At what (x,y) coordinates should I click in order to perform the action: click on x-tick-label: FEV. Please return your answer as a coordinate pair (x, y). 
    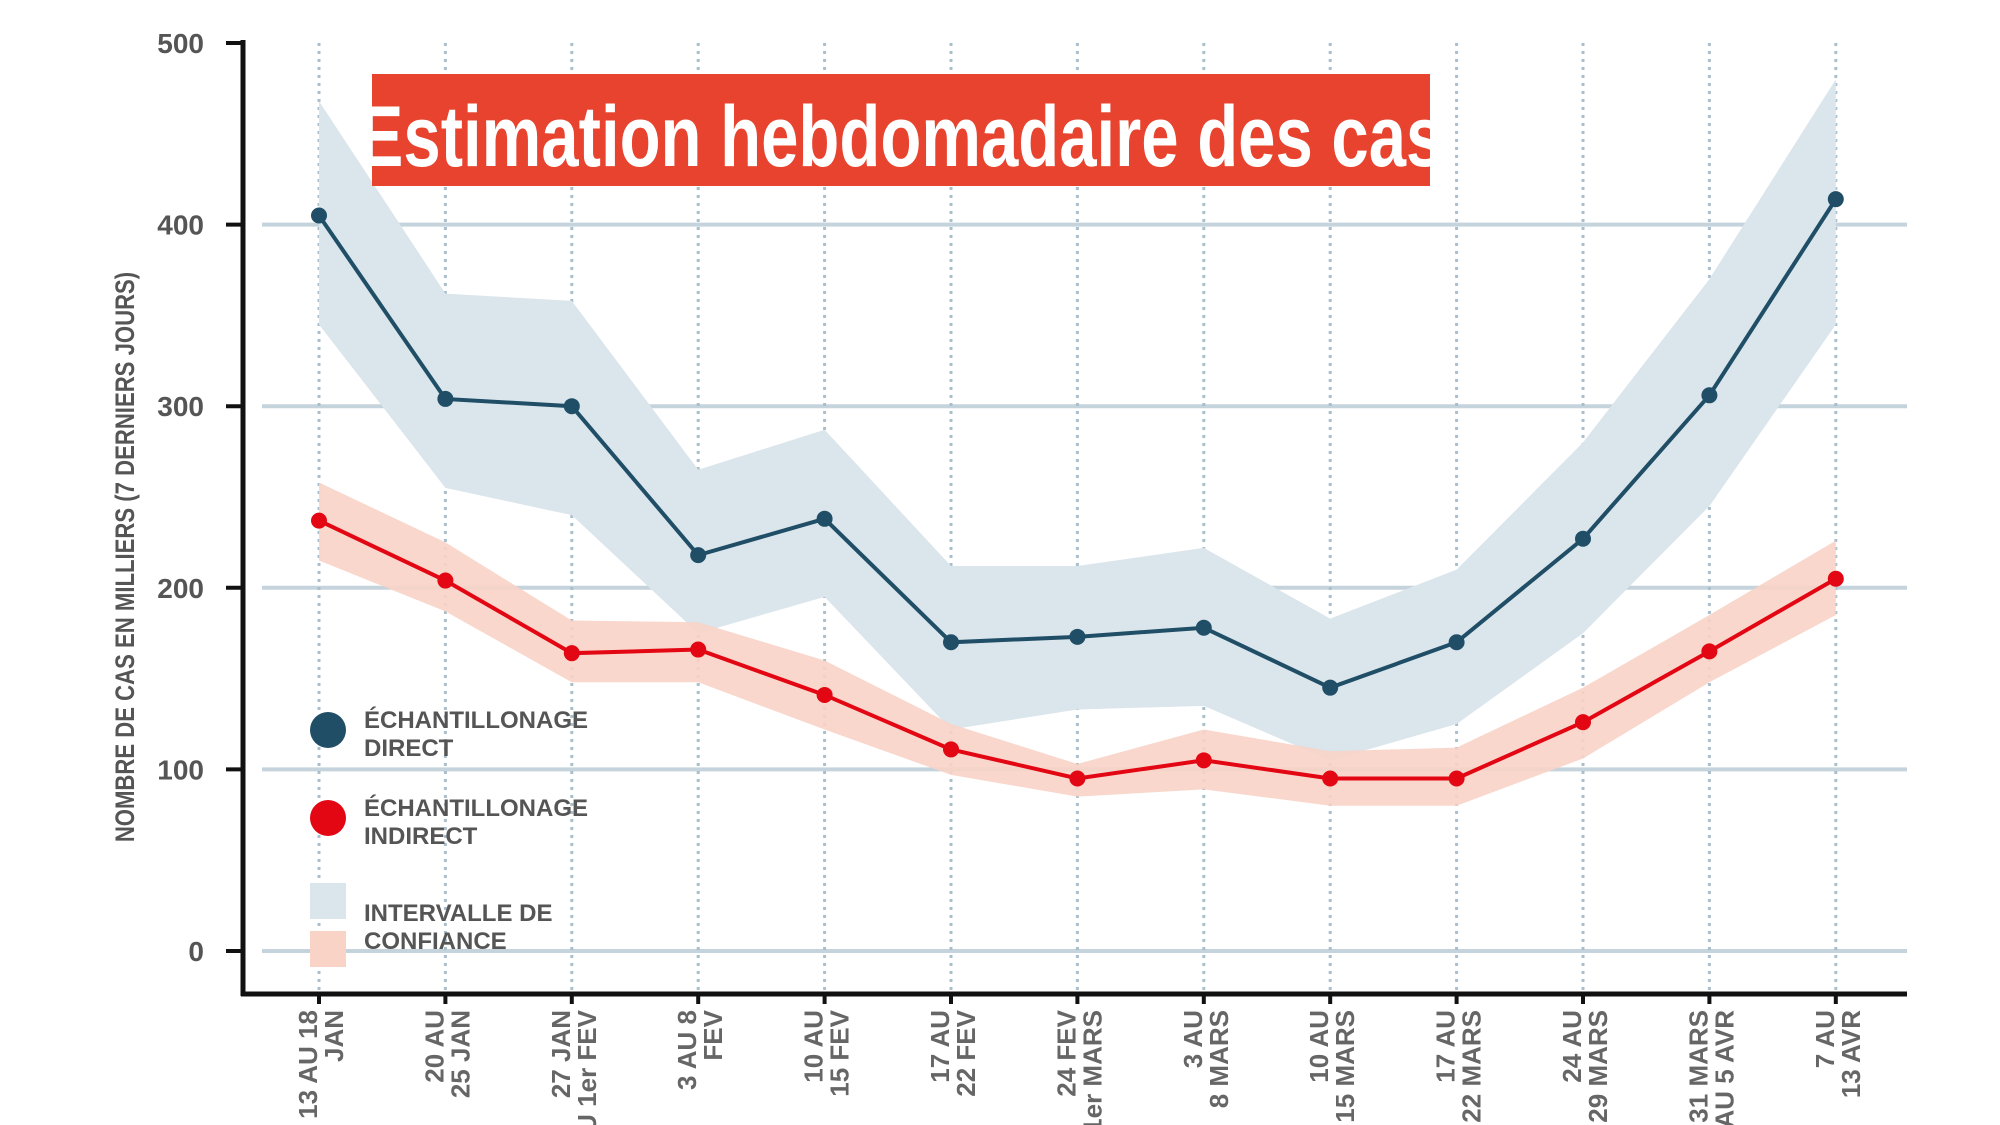
    Looking at the image, I should click on (713, 1034).